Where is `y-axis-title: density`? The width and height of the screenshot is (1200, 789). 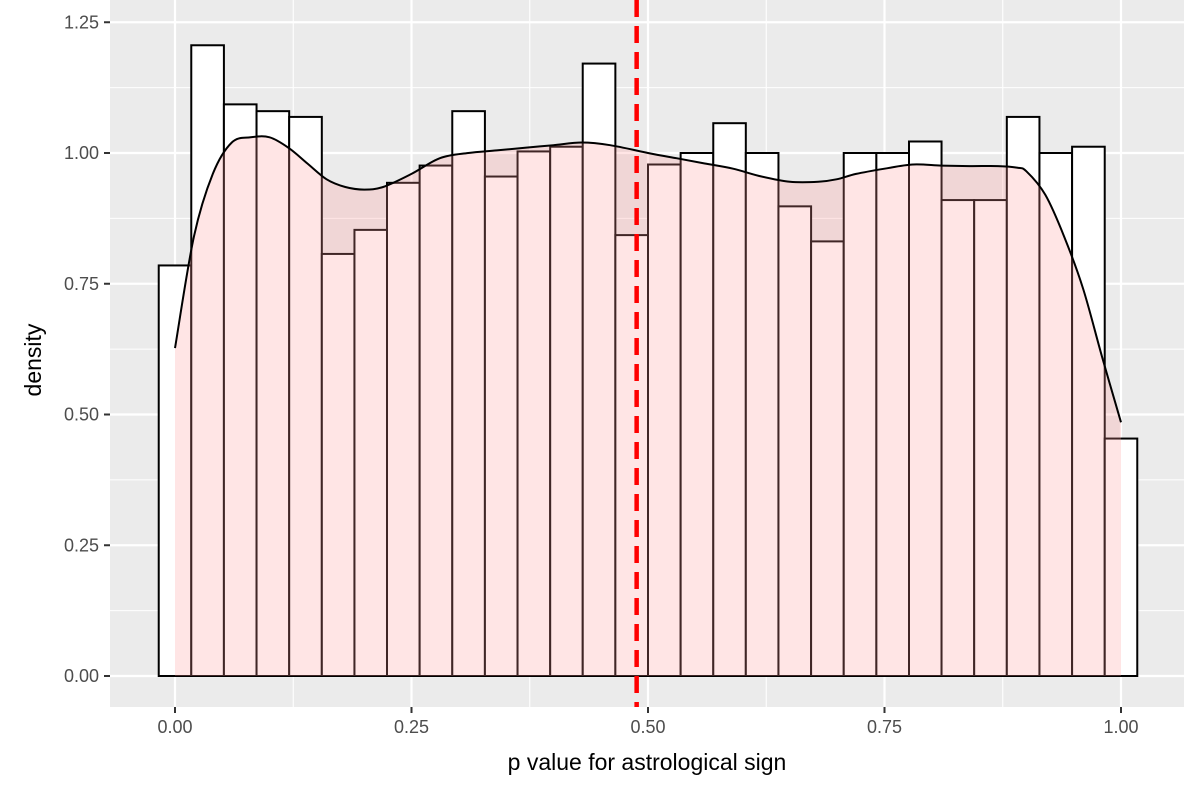
y-axis-title: density is located at coordinates (33, 359).